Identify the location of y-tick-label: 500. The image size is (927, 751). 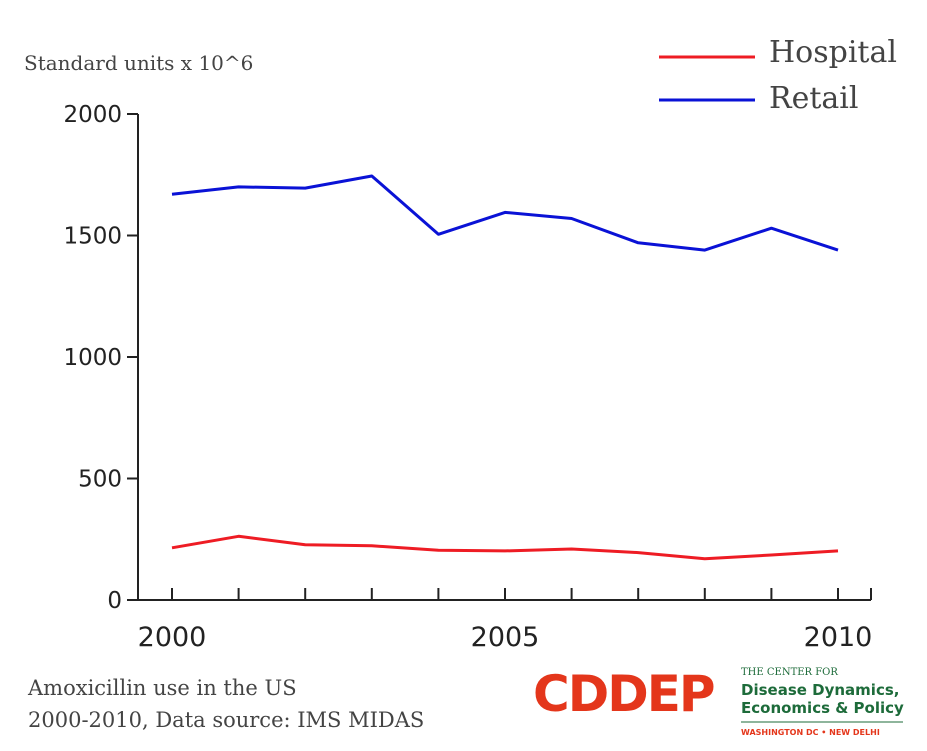
(100, 480).